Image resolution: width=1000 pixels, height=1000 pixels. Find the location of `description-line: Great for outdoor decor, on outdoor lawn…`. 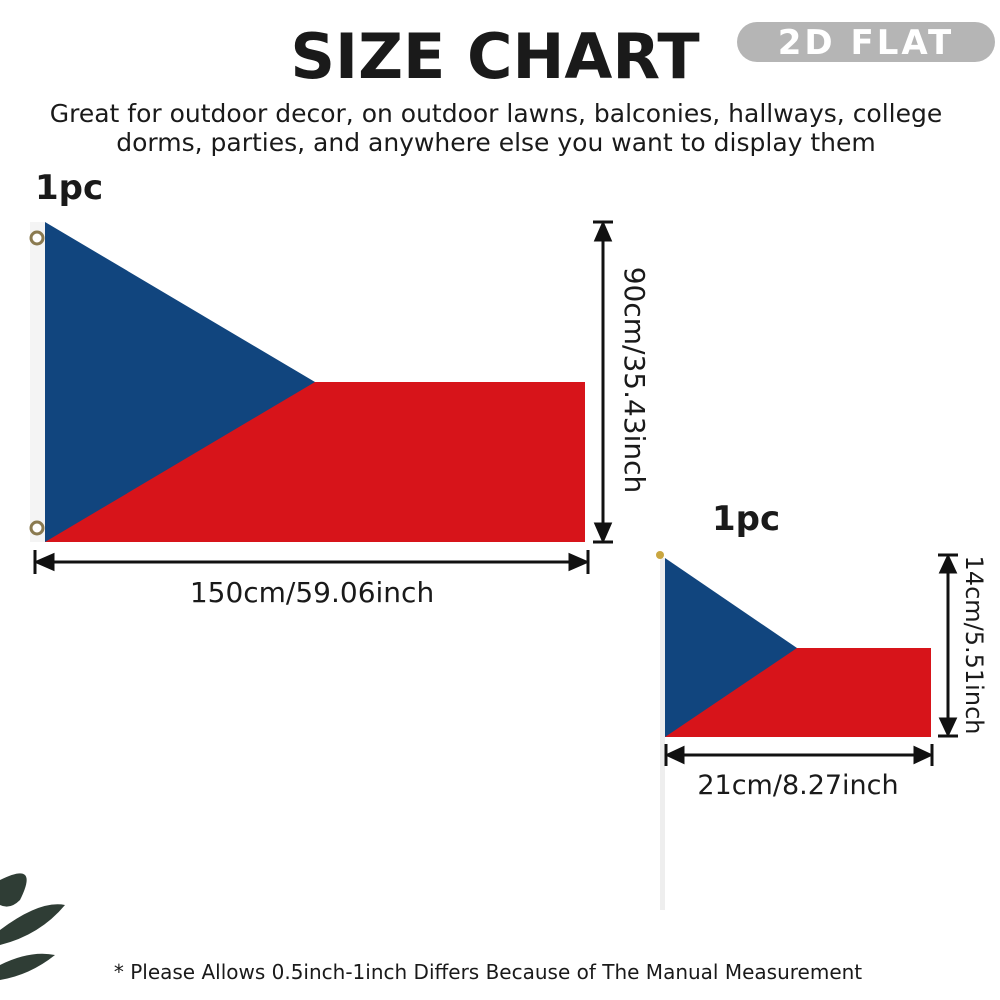

description-line: Great for outdoor decor, on outdoor lawn… is located at coordinates (496, 113).